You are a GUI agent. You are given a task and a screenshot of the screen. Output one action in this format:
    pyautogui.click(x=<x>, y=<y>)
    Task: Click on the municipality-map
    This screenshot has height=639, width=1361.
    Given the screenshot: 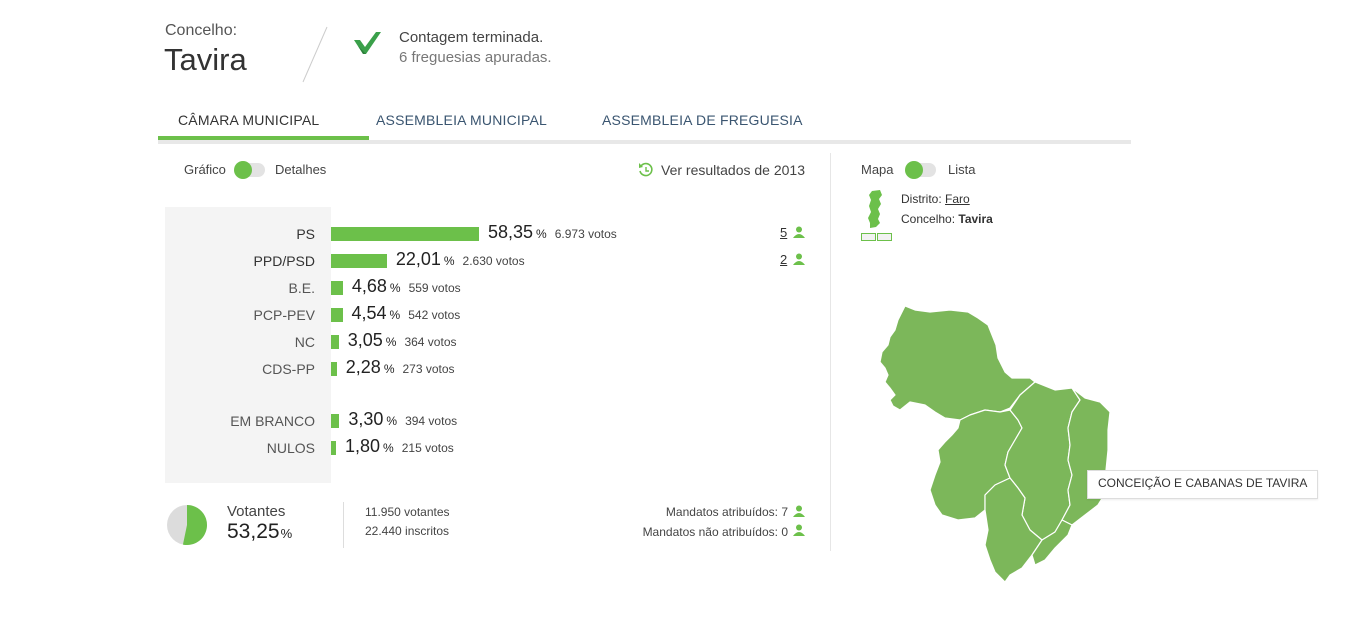 What is the action you would take?
    pyautogui.click(x=995, y=444)
    